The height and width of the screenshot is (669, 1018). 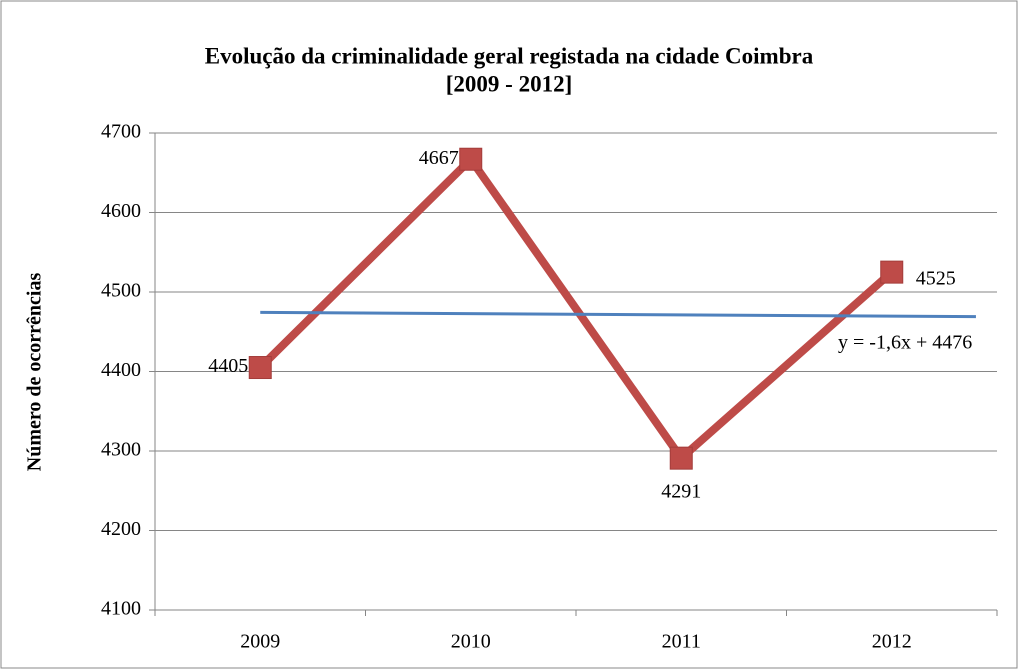 What do you see at coordinates (439, 158) in the screenshot?
I see `data-label: 4667` at bounding box center [439, 158].